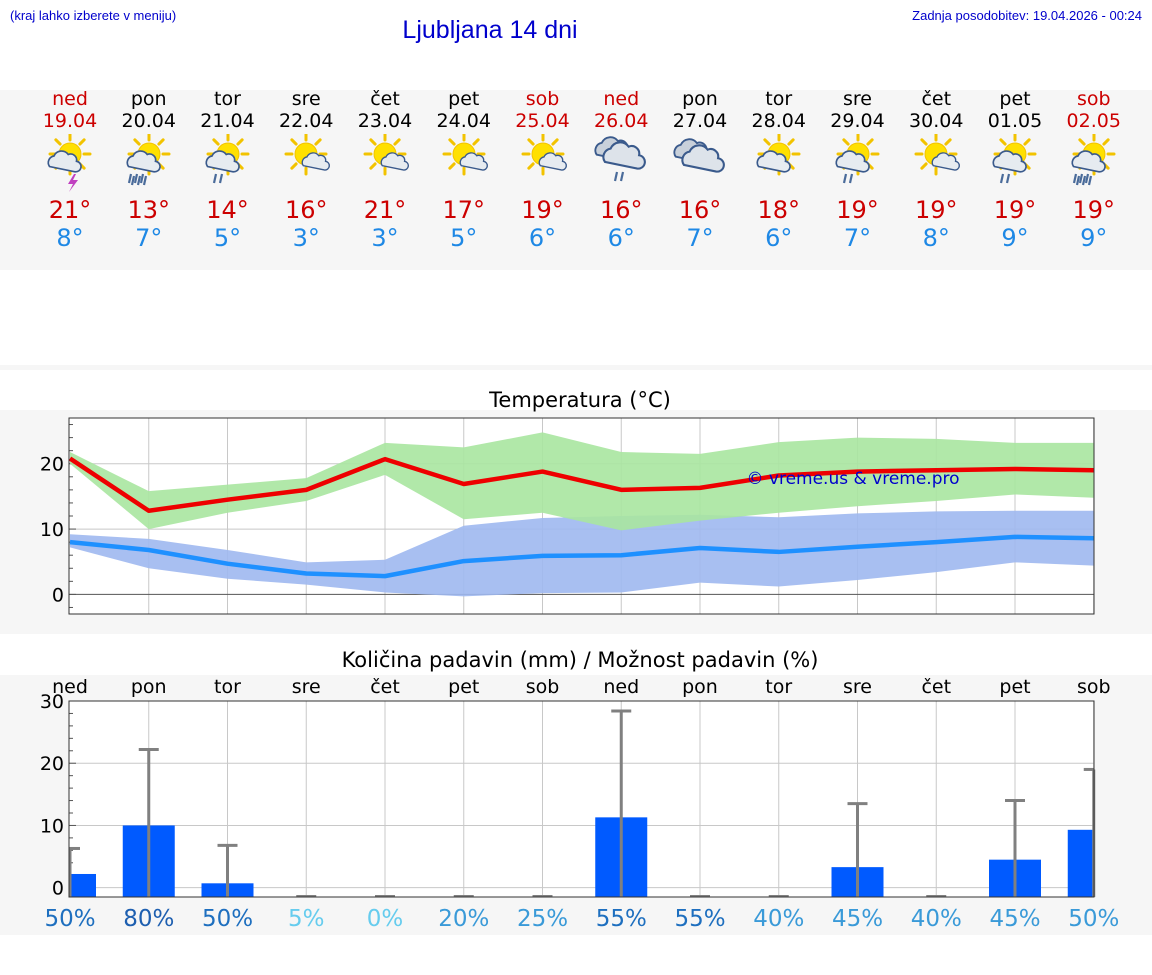  What do you see at coordinates (1094, 687) in the screenshot?
I see `x-tick-label: sob` at bounding box center [1094, 687].